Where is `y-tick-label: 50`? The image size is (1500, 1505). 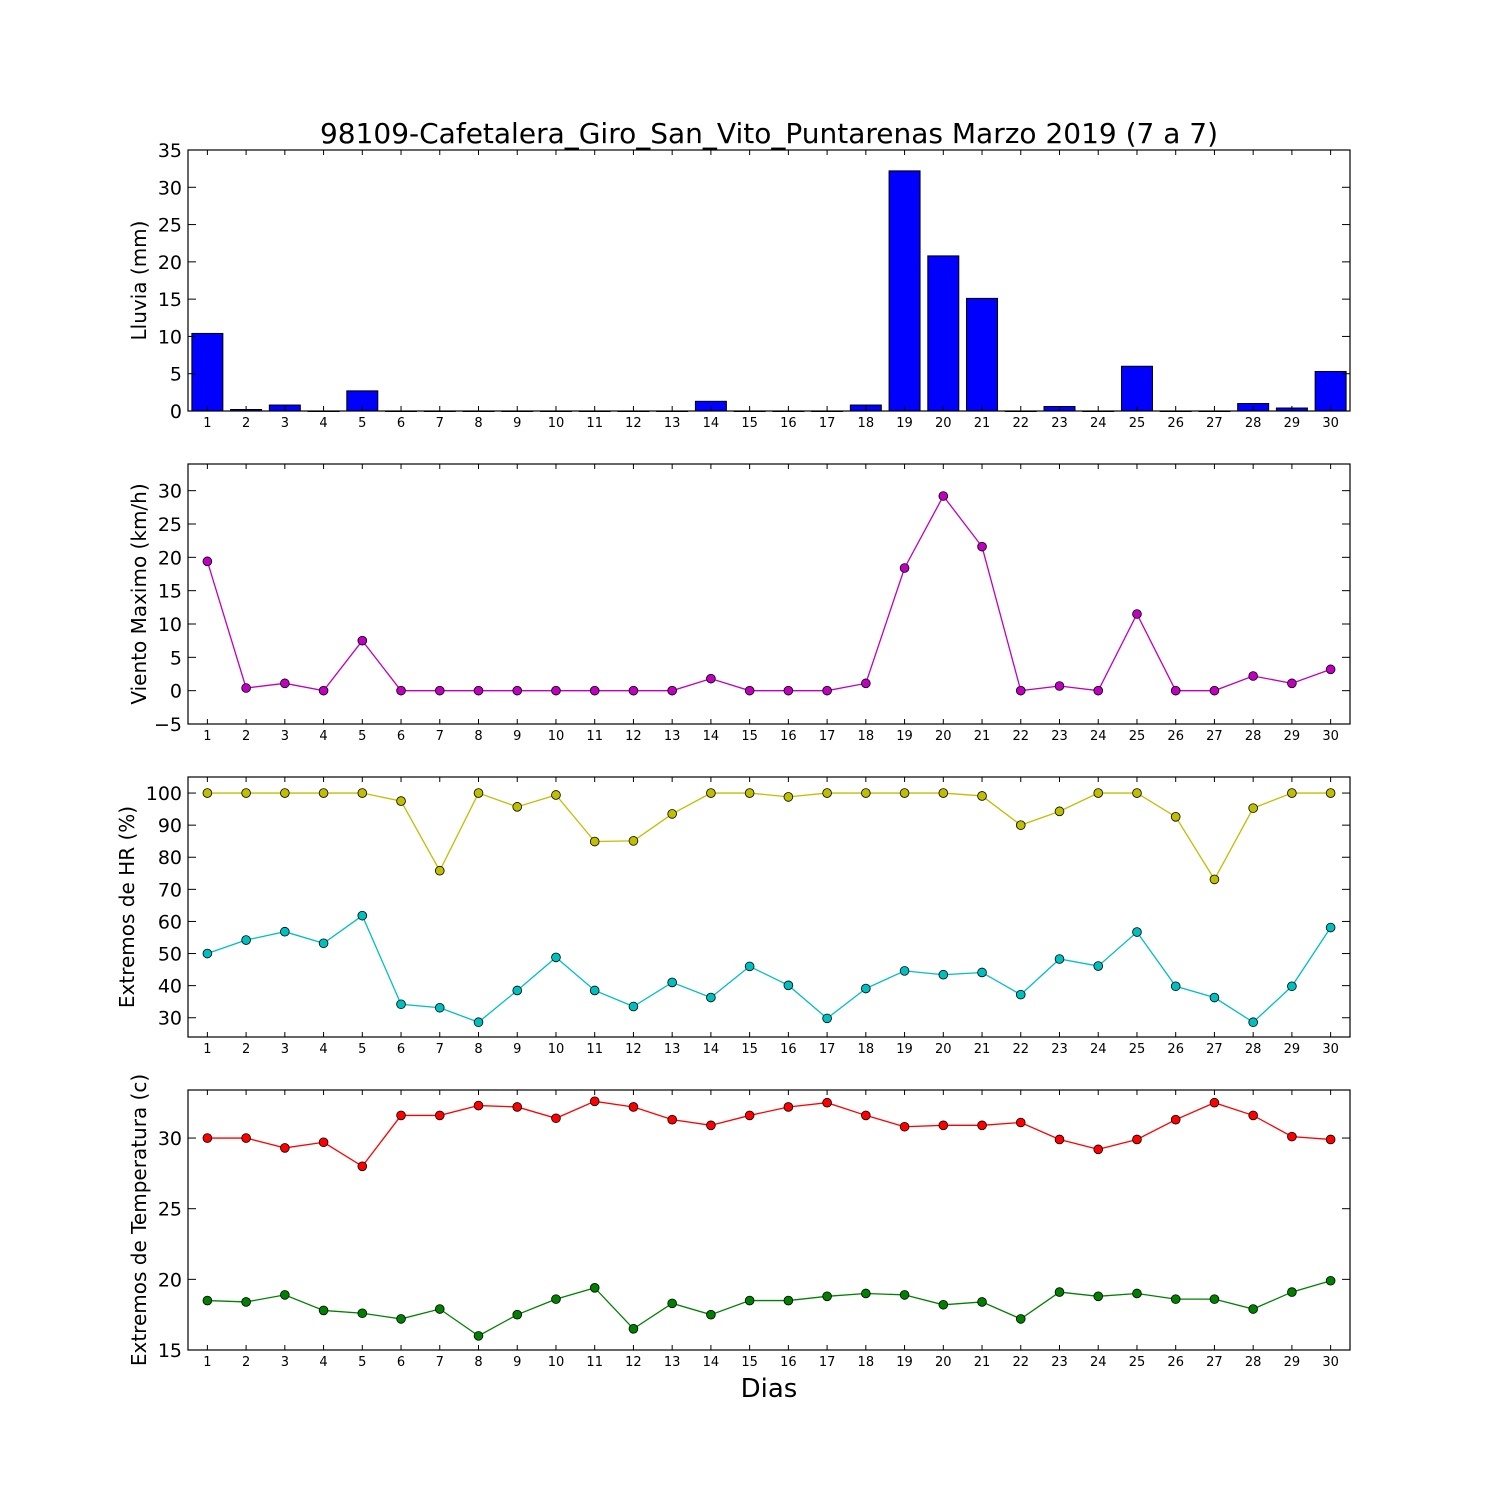
y-tick-label: 50 is located at coordinates (170, 955).